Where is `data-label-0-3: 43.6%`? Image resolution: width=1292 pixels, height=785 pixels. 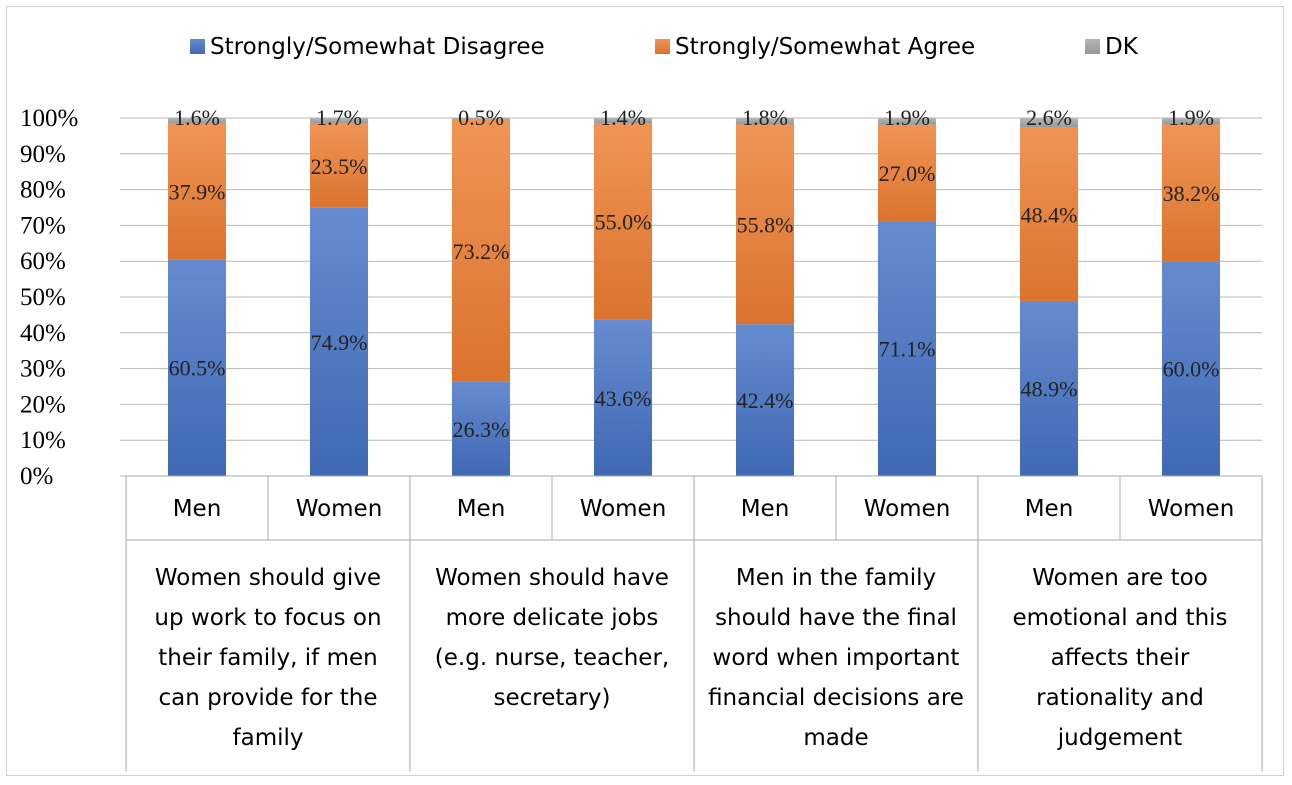 data-label-0-3: 43.6% is located at coordinates (623, 398).